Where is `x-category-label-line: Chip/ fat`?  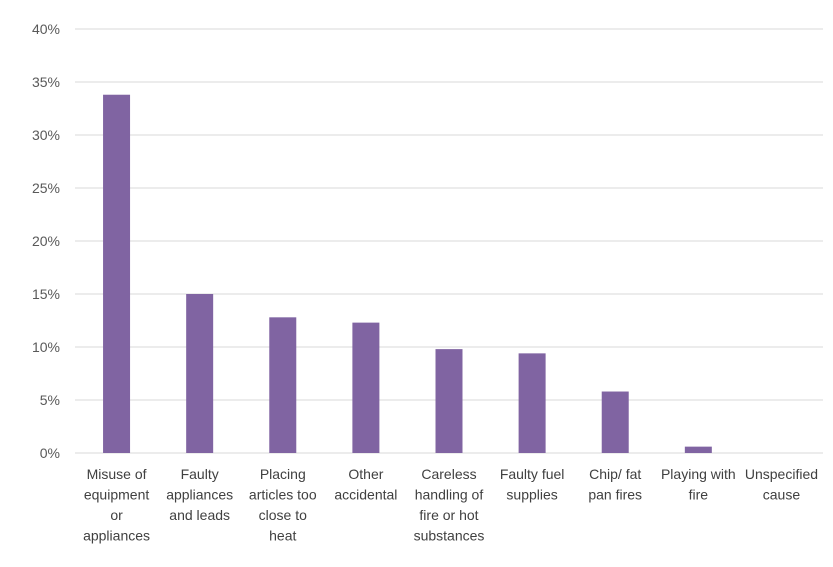
x-category-label-line: Chip/ fat is located at coordinates (615, 474).